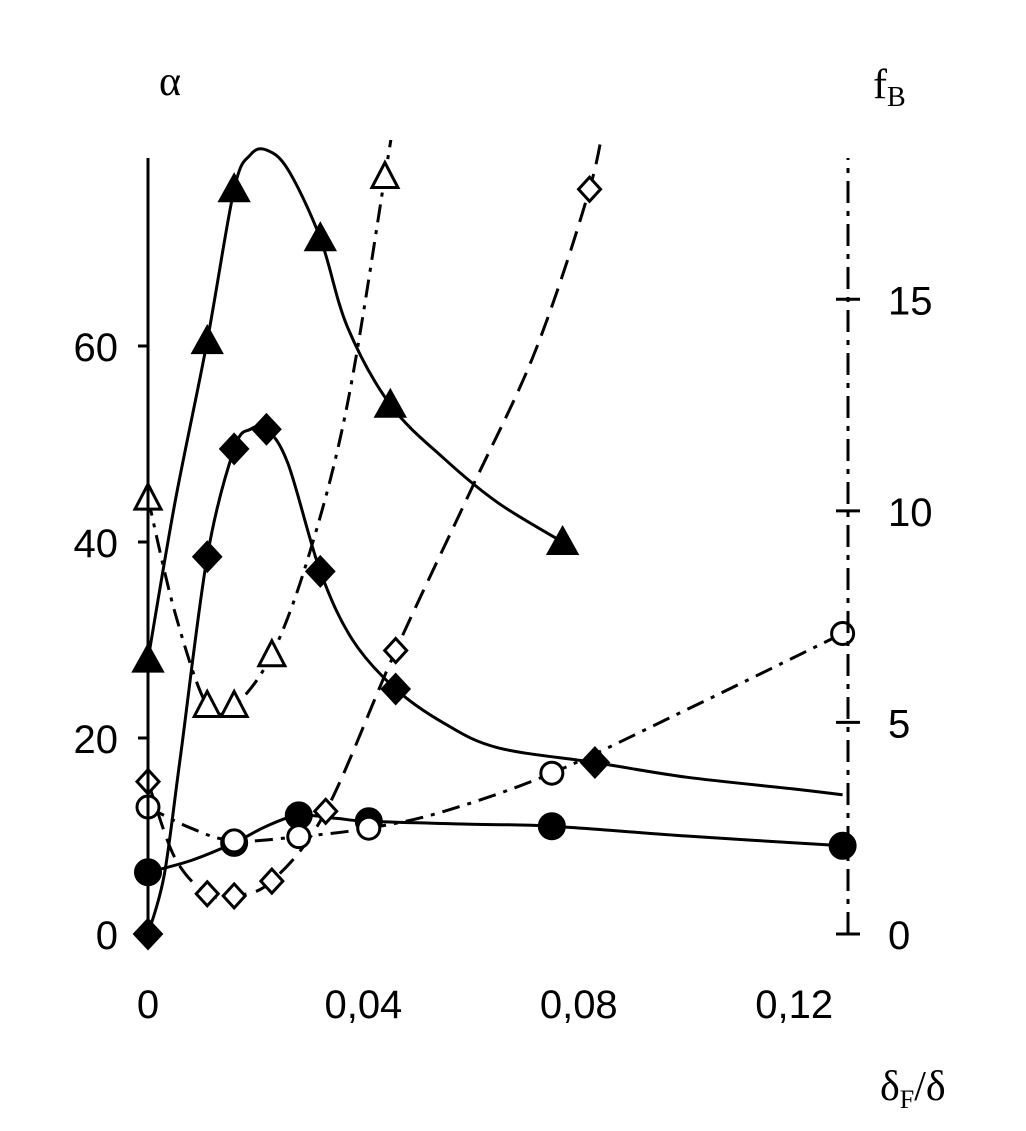 The width and height of the screenshot is (1026, 1131). I want to click on x-tick-label: 0, so click(148, 1005).